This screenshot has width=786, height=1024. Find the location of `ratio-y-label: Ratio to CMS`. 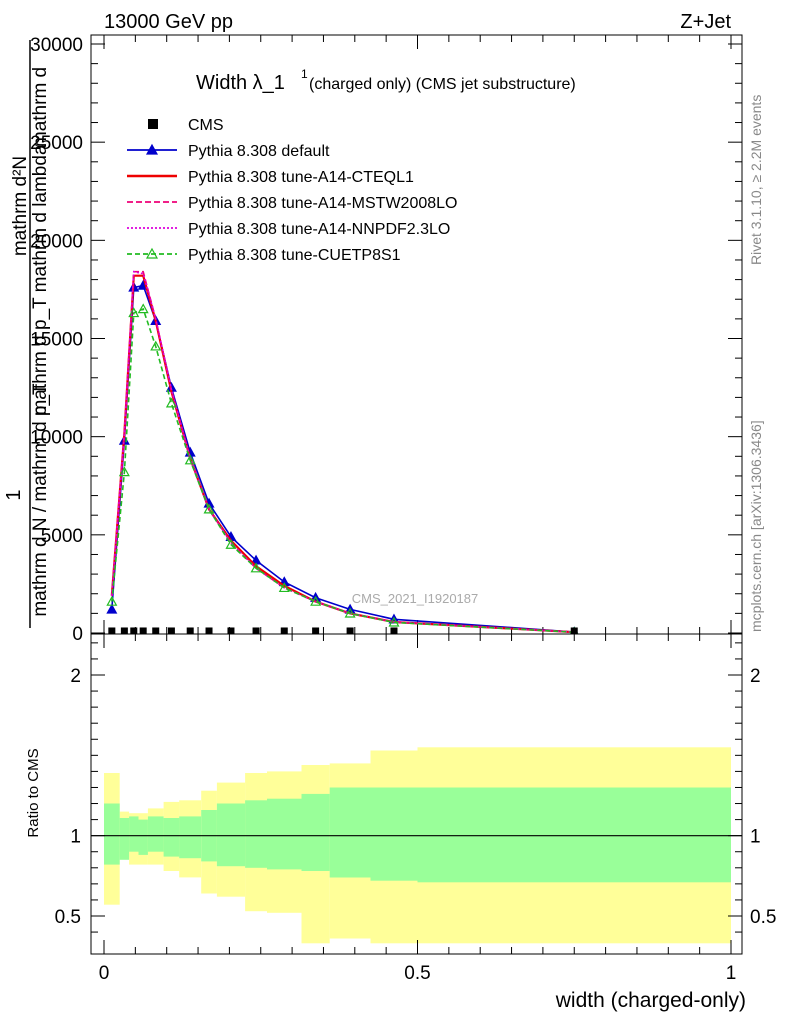

ratio-y-label: Ratio to CMS is located at coordinates (33, 792).